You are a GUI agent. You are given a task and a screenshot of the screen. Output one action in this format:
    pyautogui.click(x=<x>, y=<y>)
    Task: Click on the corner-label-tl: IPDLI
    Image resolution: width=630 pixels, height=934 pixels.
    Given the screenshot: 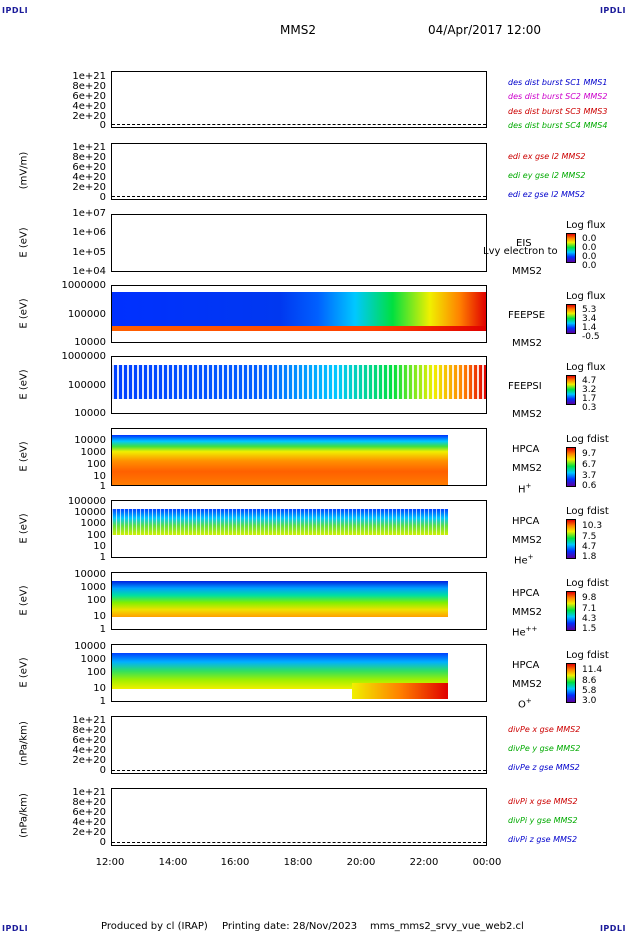 What is the action you would take?
    pyautogui.click(x=15, y=10)
    